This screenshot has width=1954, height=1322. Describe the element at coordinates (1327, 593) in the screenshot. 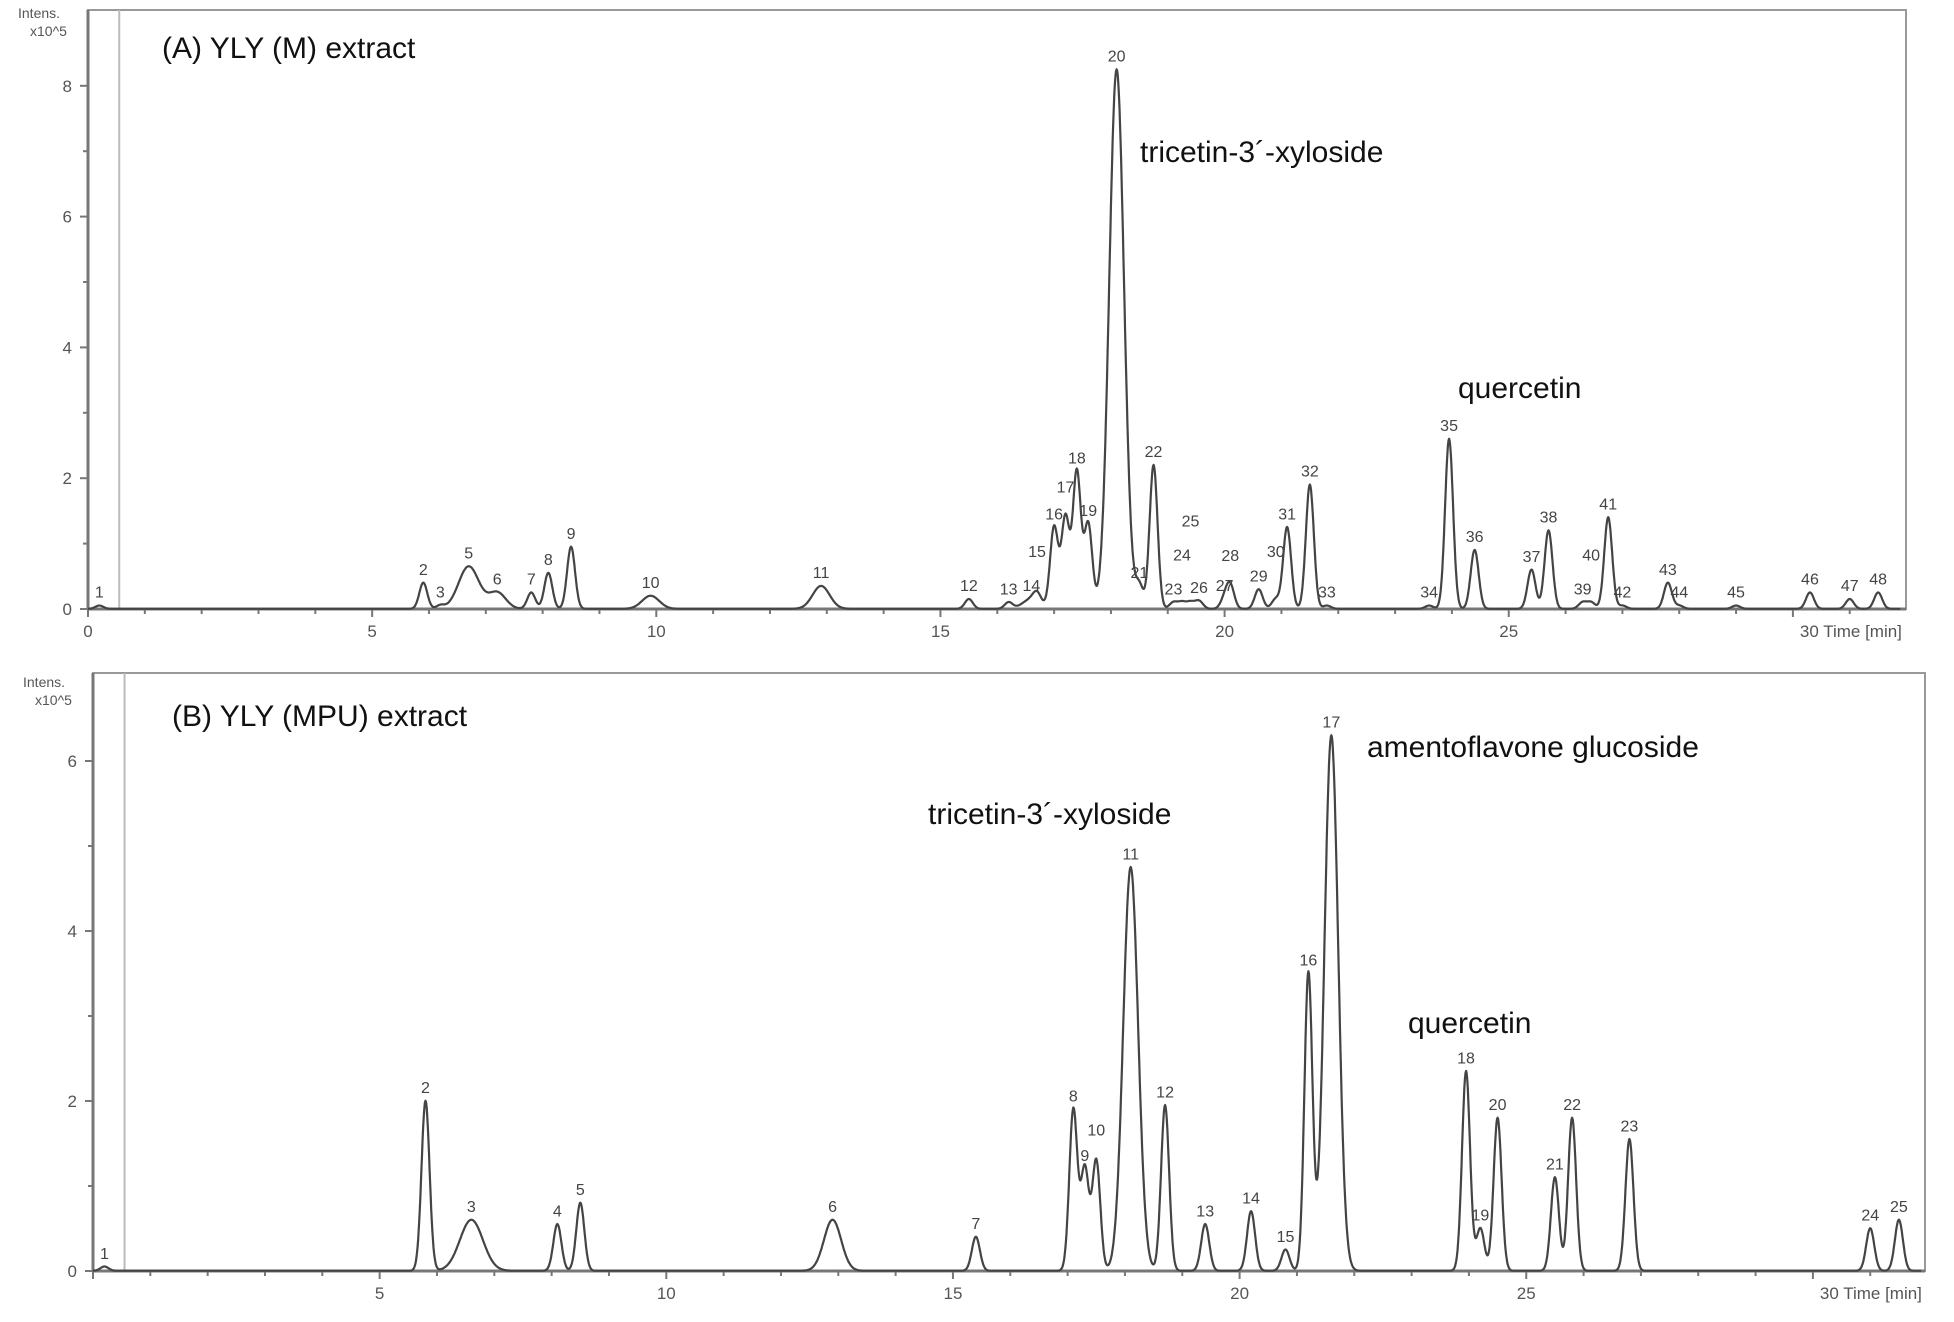

I see `peak-label-33: 33` at that location.